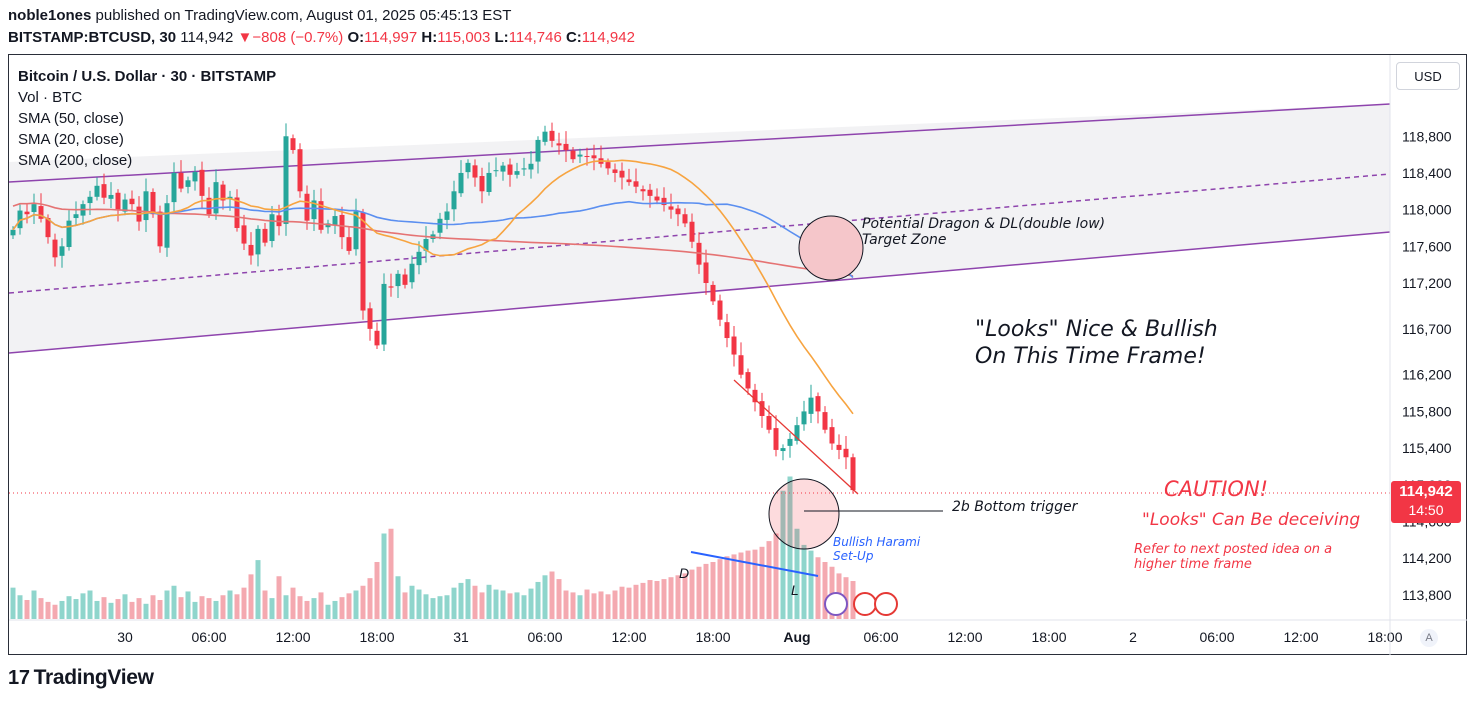  I want to click on author-name: noble1ones, so click(50, 15).